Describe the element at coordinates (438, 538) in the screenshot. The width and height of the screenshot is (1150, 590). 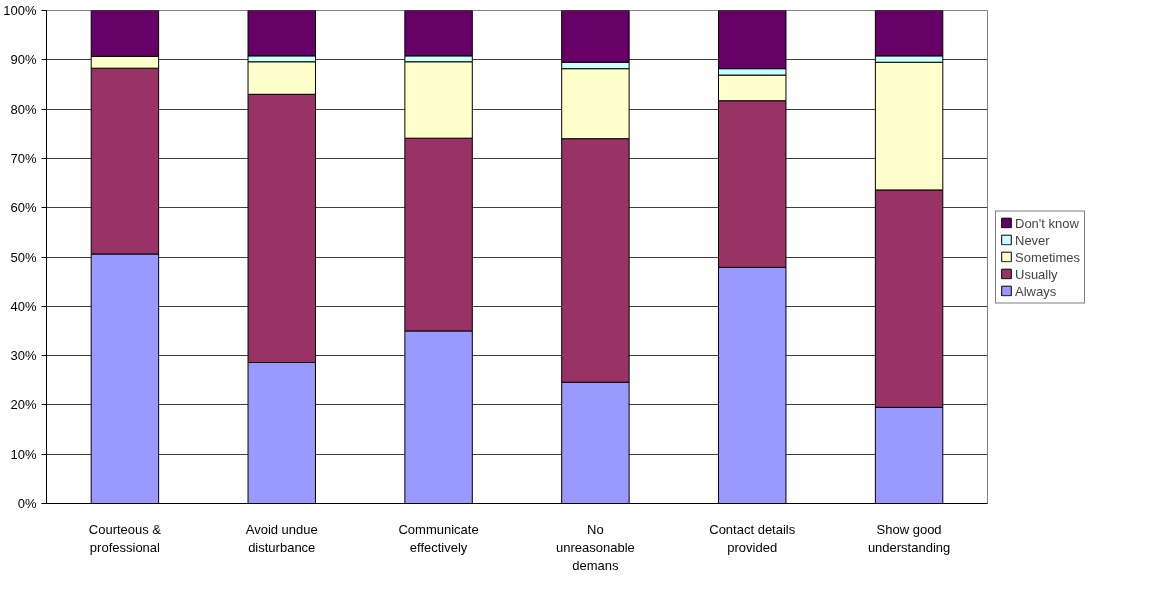
I see `x-tick-label: Communicate effectively` at that location.